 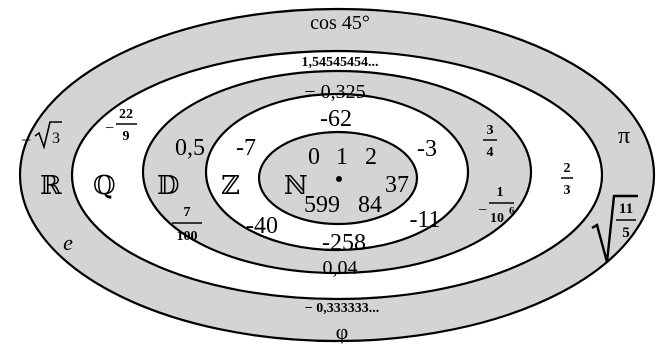 What do you see at coordinates (230, 186) in the screenshot?
I see `set-Z-symbol: ℤ` at bounding box center [230, 186].